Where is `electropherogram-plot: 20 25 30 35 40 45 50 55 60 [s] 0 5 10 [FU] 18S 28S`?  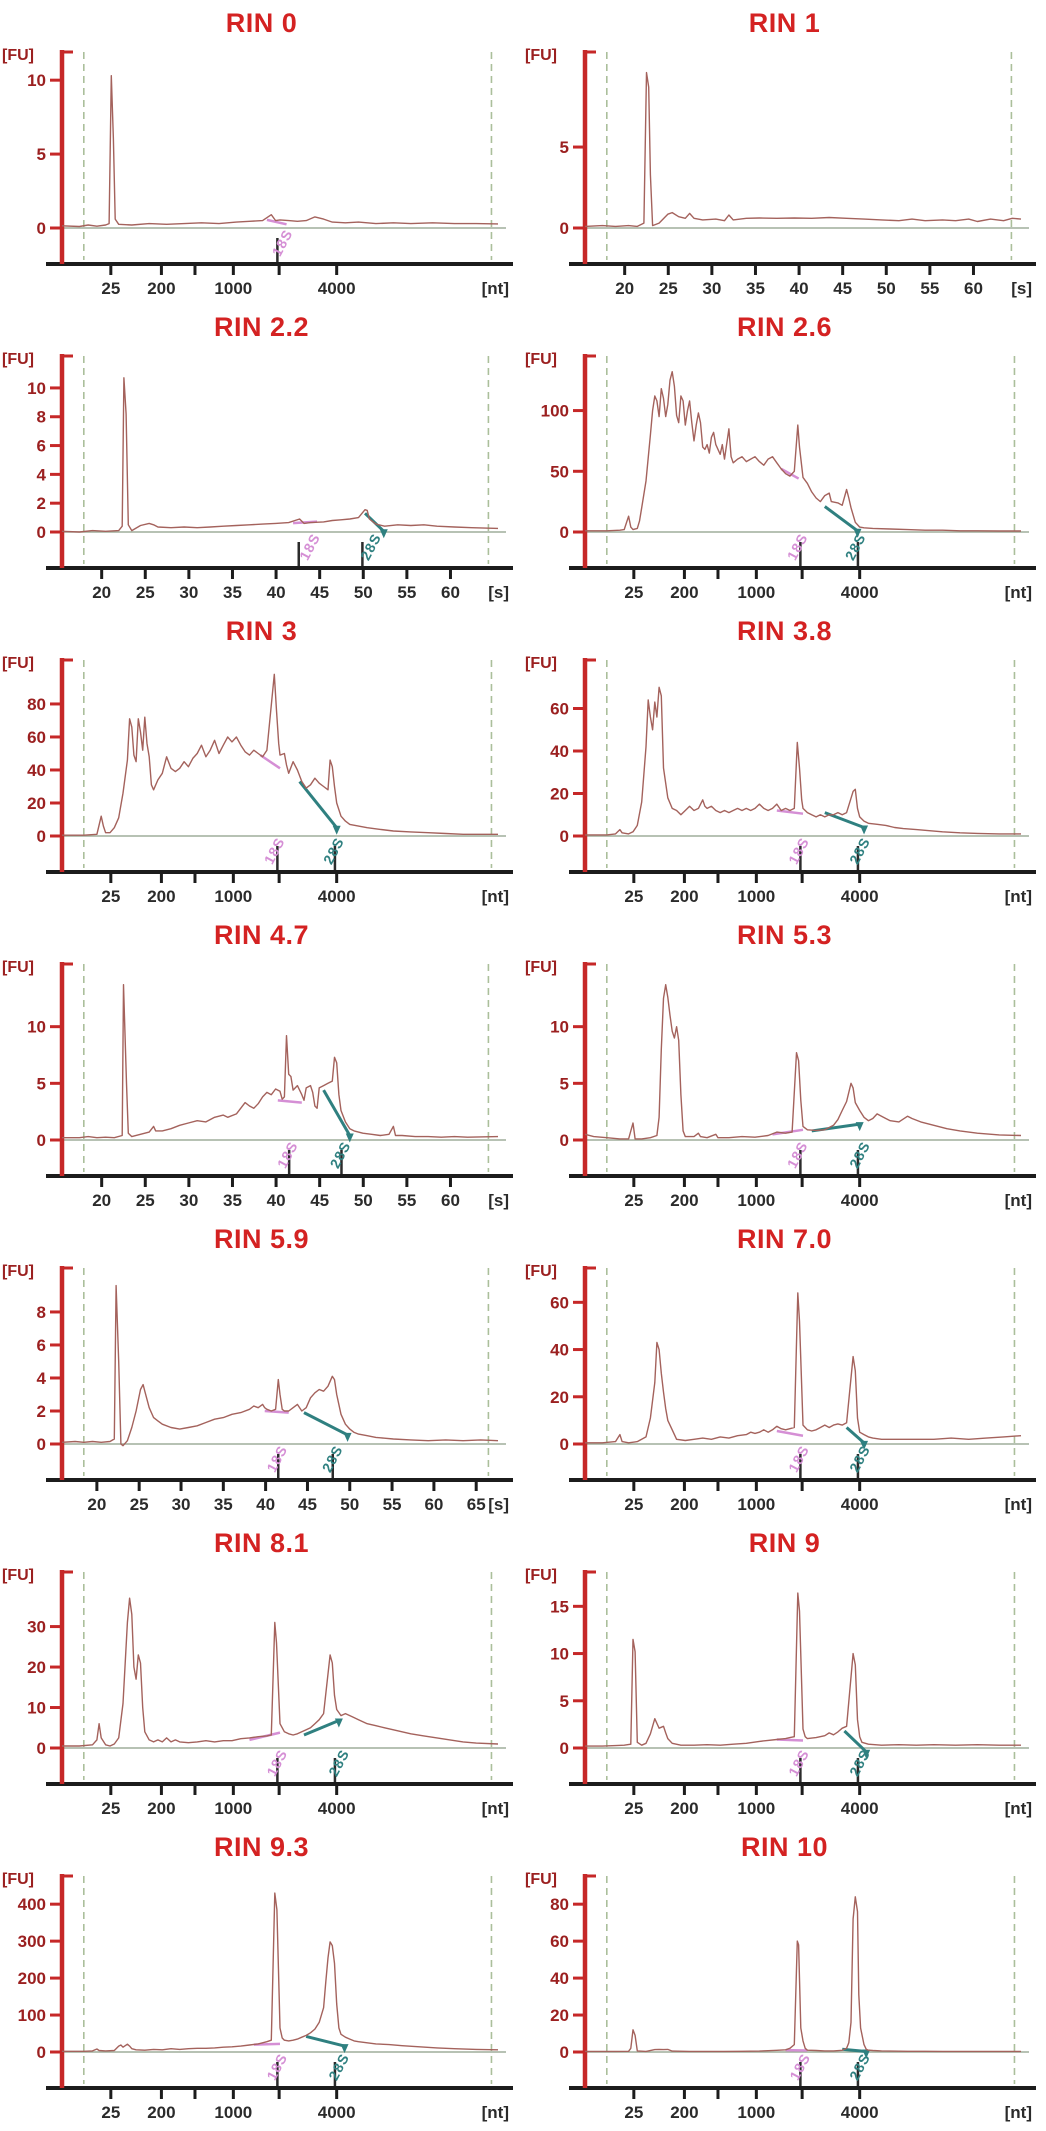 electropherogram-plot: 20 25 30 35 40 45 50 55 60 [s] 0 5 10 [FU] 18S 28S is located at coordinates (257, 1084).